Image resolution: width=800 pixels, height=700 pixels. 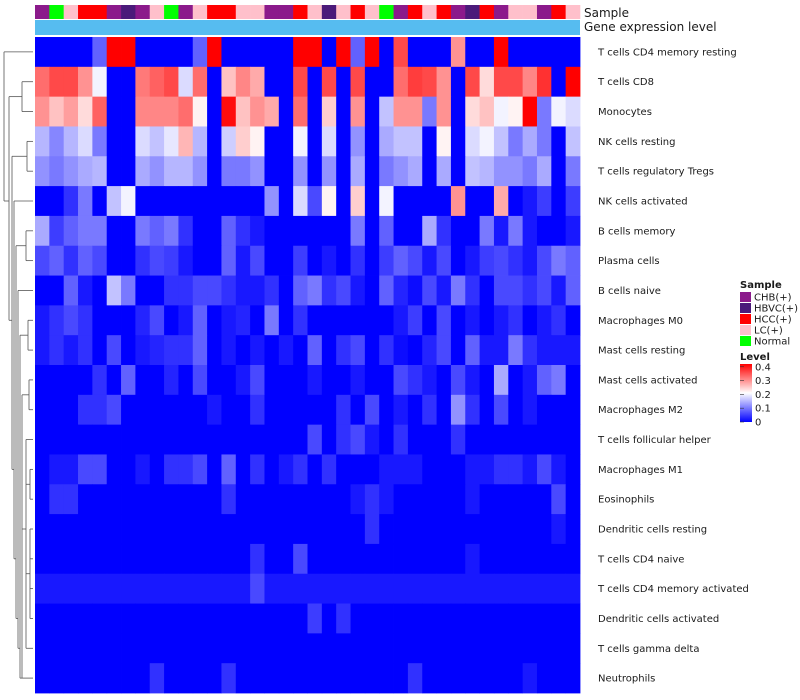 I want to click on row-label: B cells naive, so click(x=629, y=291).